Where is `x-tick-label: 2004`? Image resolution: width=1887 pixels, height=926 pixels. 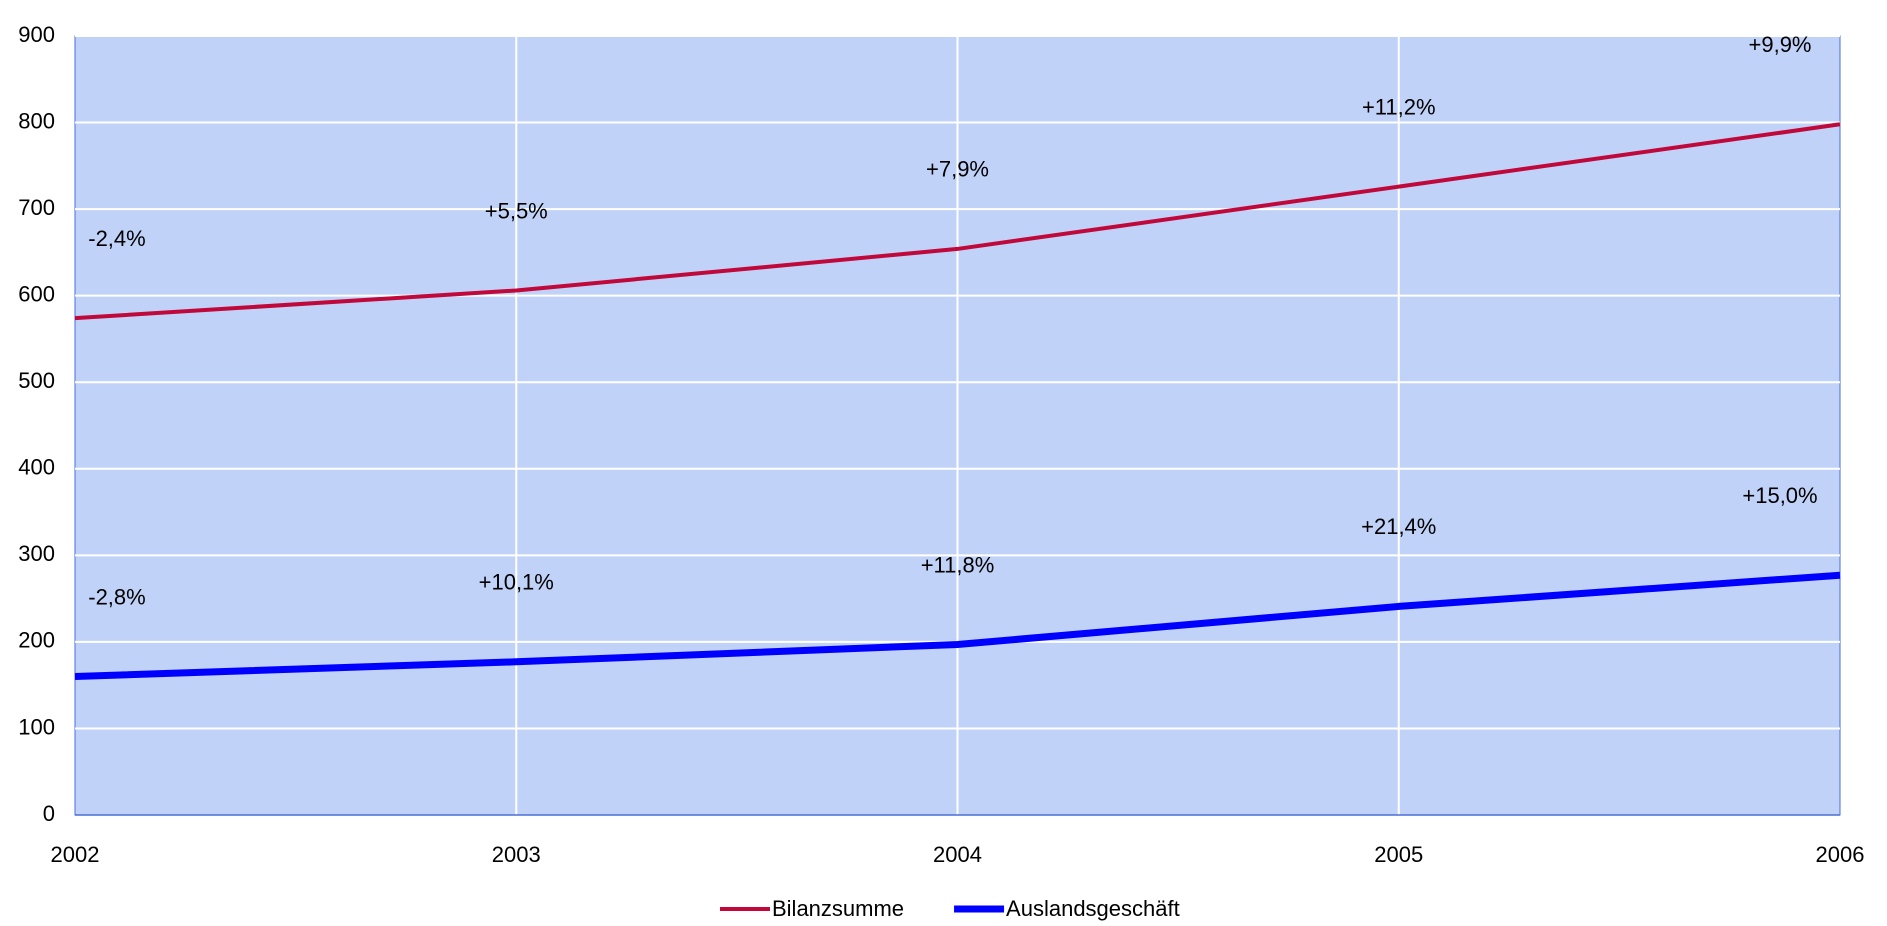 x-tick-label: 2004 is located at coordinates (957, 854).